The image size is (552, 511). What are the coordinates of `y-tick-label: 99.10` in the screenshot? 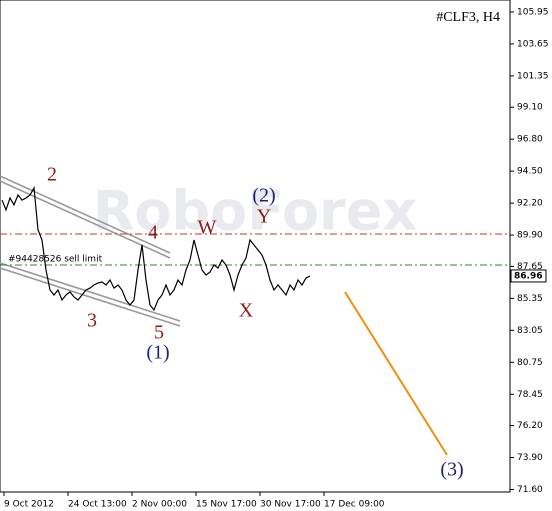 It's located at (530, 108).